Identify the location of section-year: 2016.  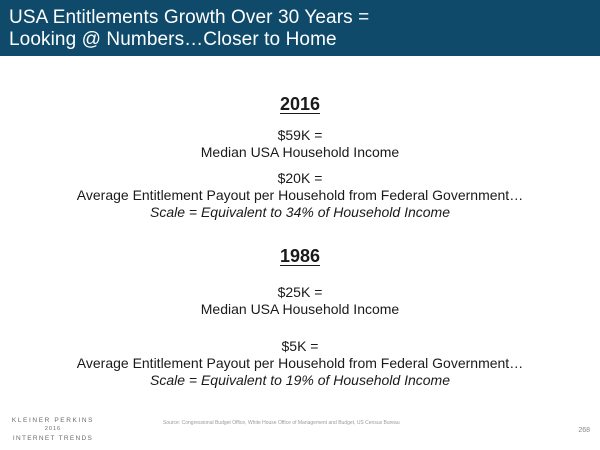
(300, 104).